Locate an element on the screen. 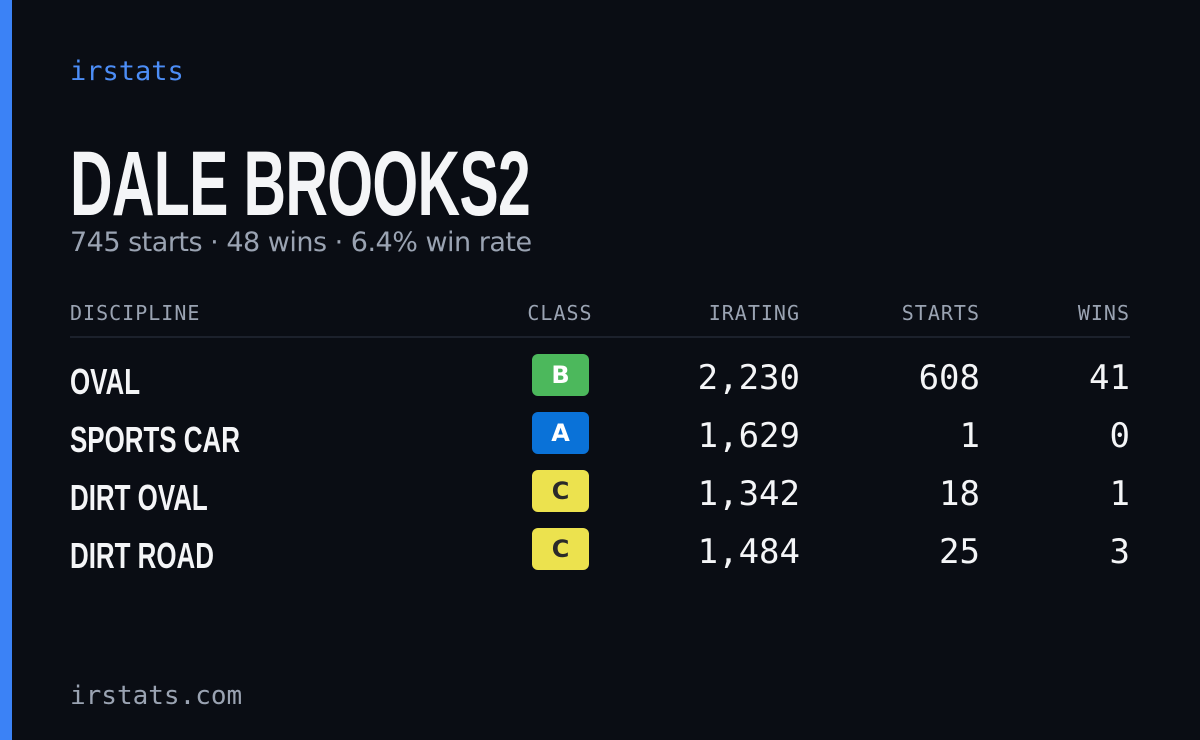 Image resolution: width=1200 pixels, height=740 pixels. footer: irstats.com is located at coordinates (156, 696).